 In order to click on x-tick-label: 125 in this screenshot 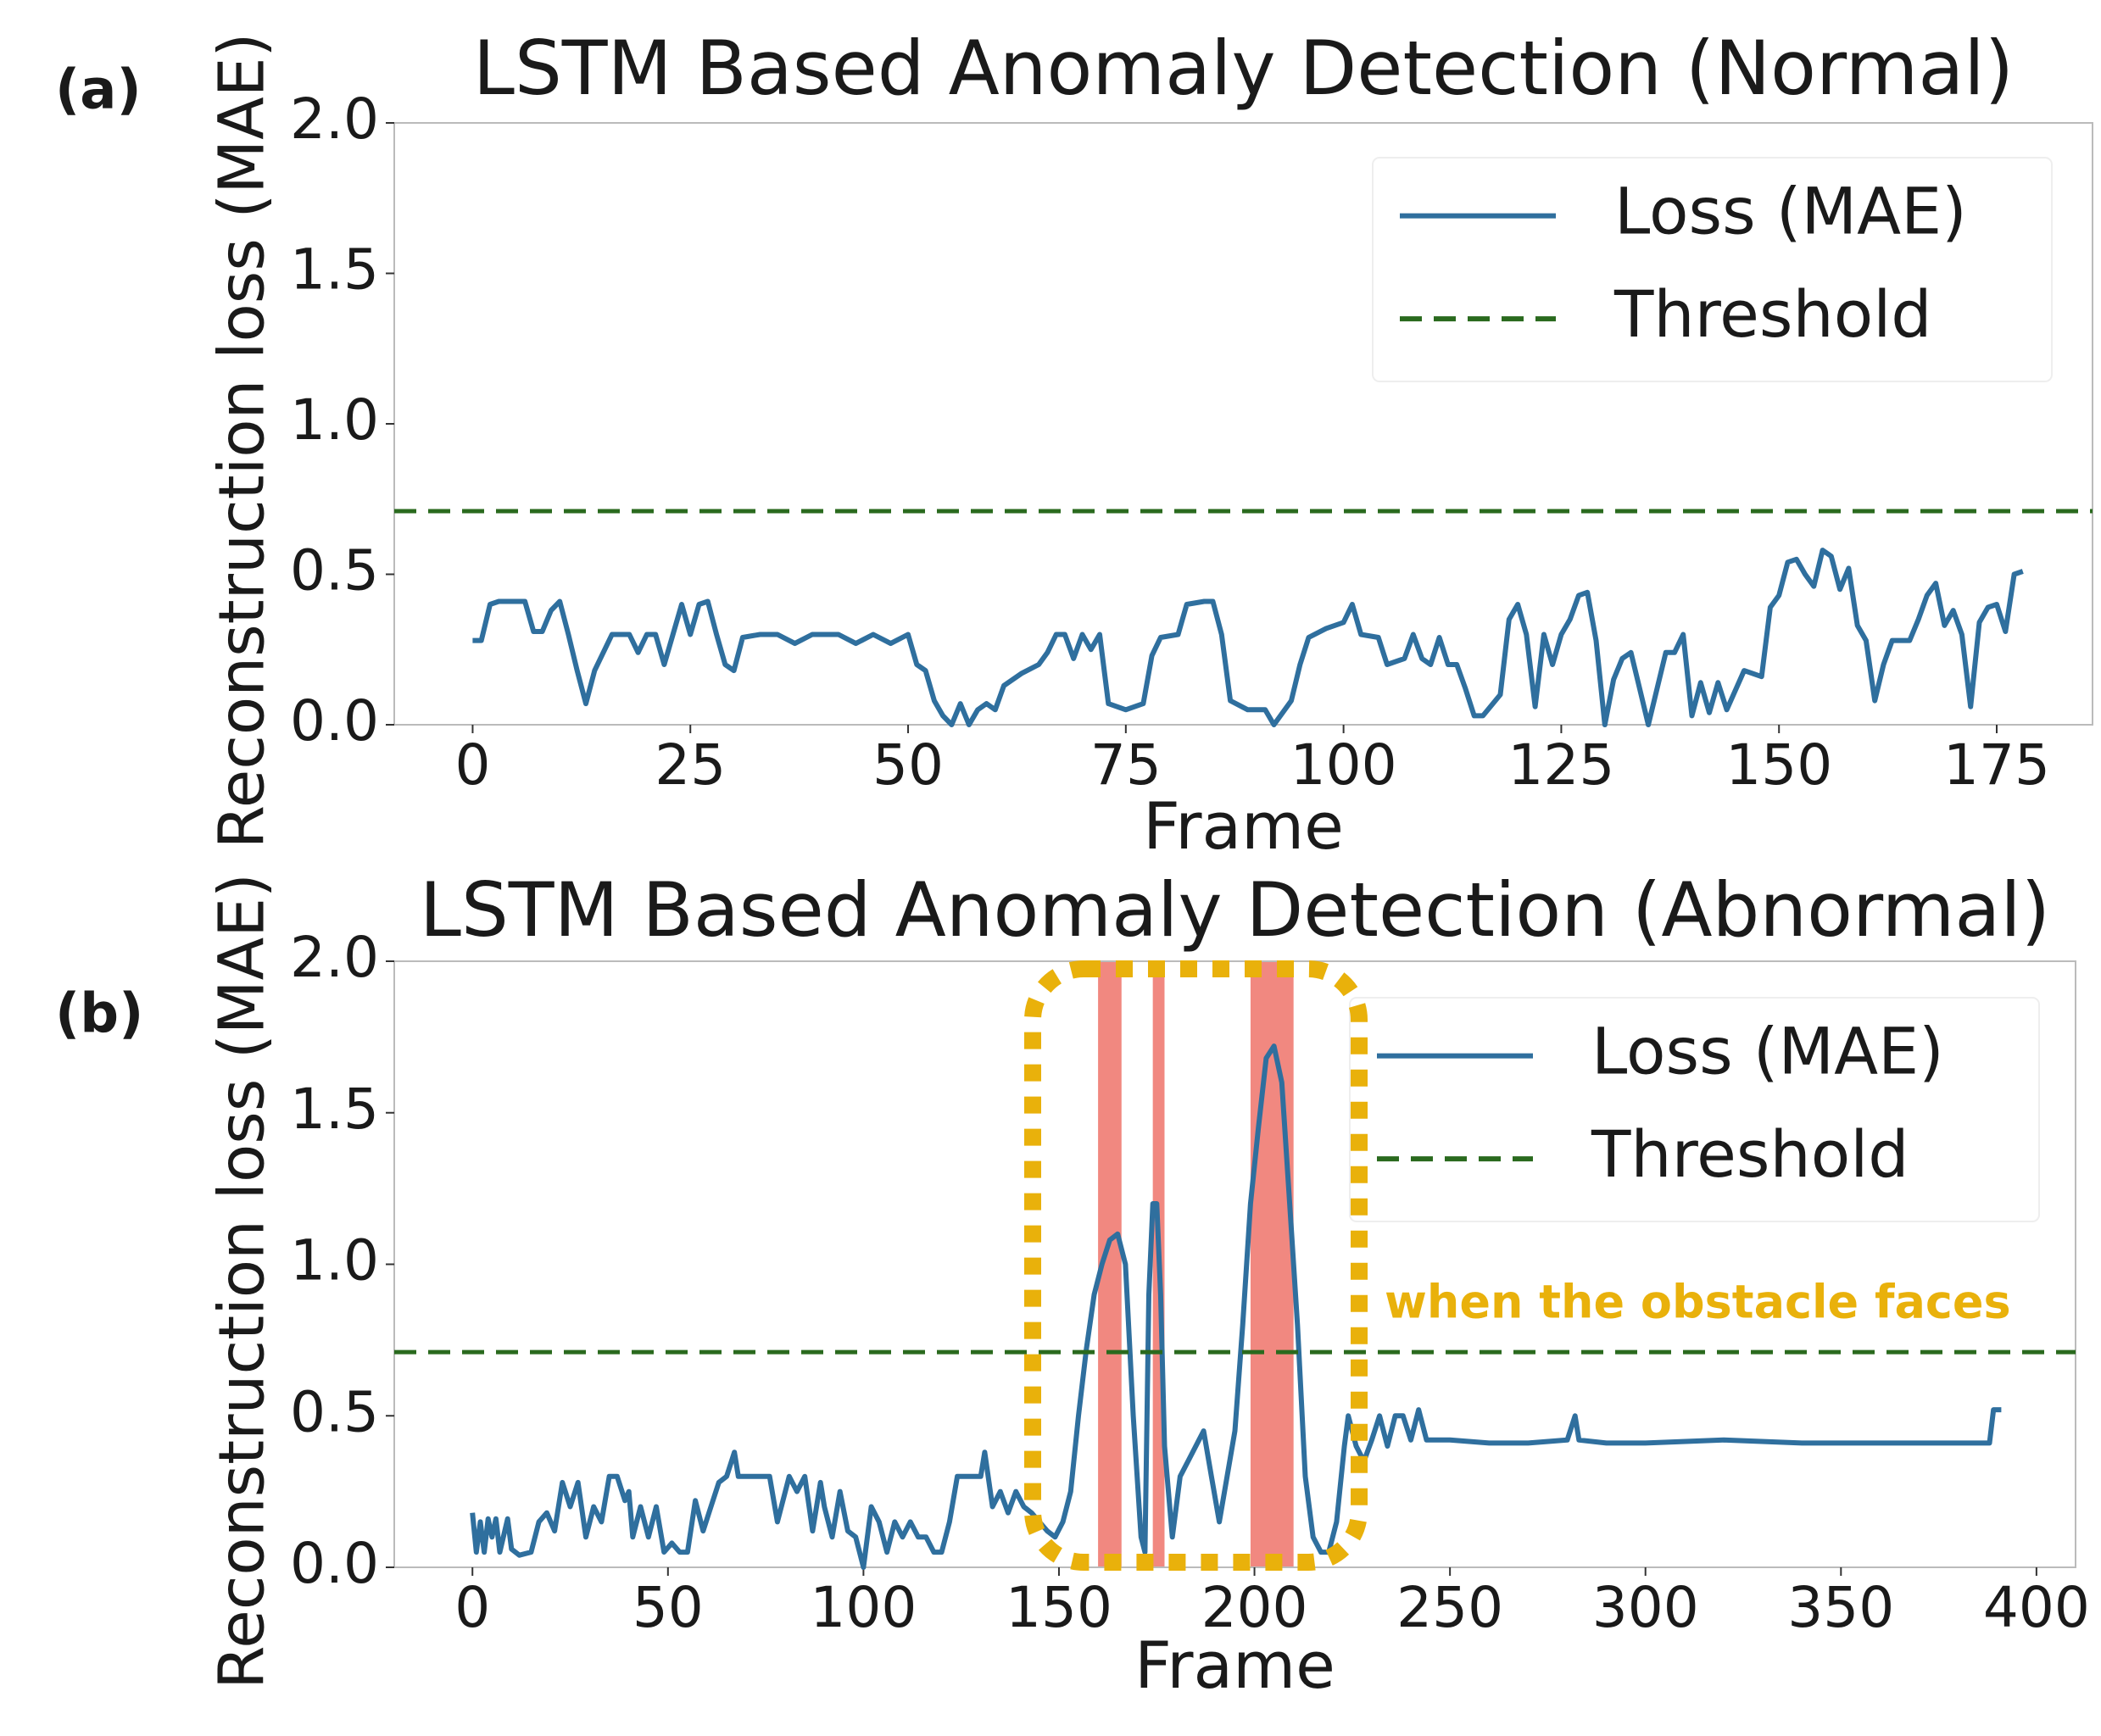, I will do `click(1560, 765)`.